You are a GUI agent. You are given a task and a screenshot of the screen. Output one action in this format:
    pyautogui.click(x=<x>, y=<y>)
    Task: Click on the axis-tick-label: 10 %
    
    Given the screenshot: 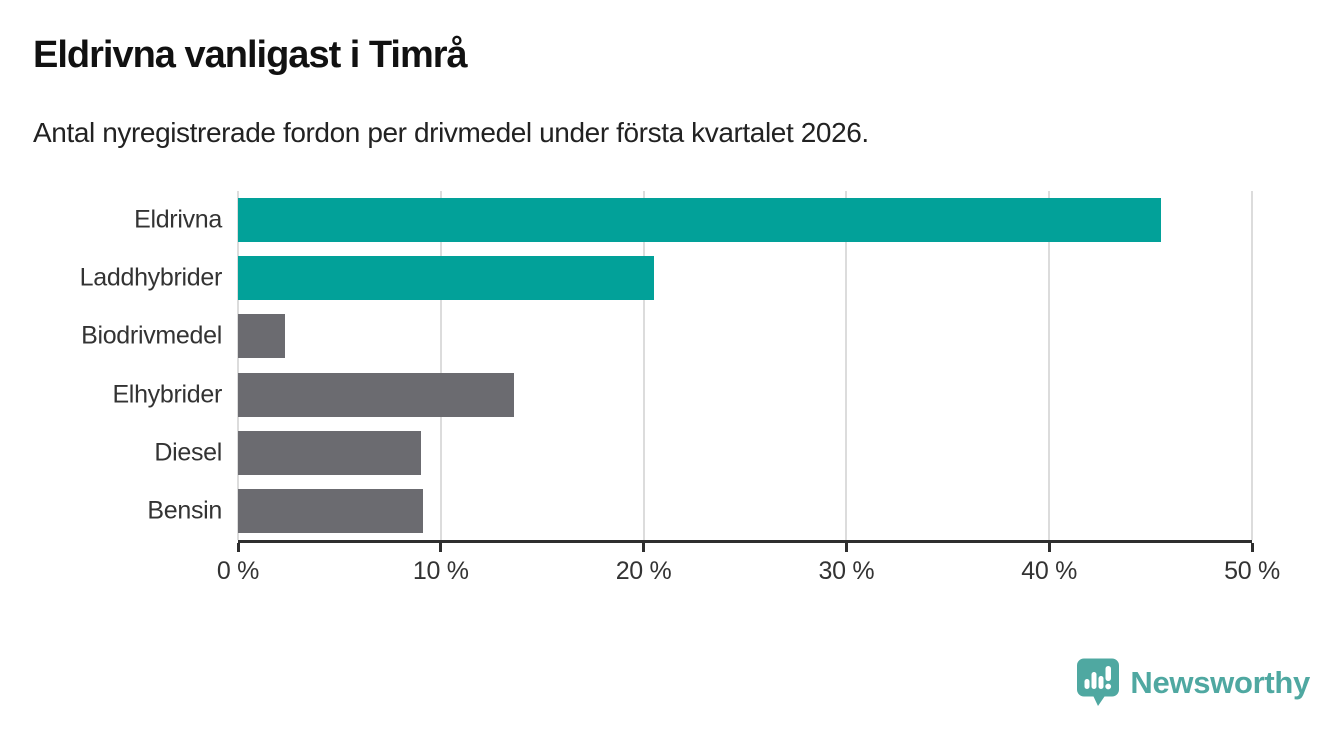 What is the action you would take?
    pyautogui.click(x=440, y=571)
    